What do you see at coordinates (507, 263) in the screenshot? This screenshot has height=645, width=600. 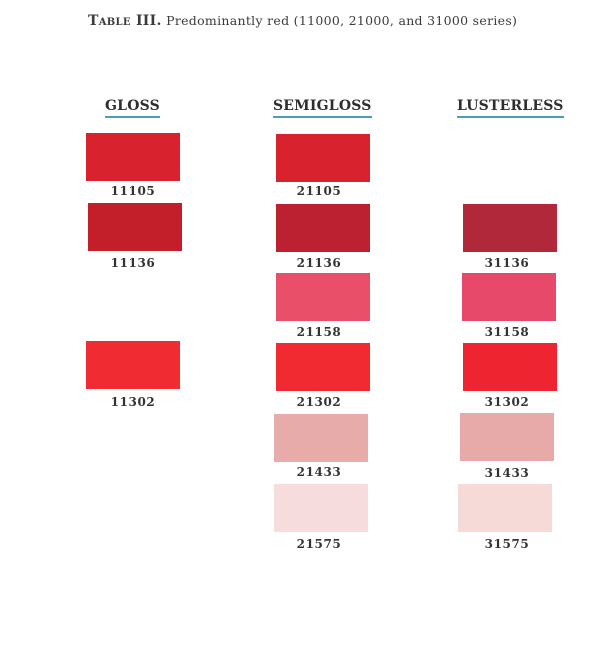 I see `chip-code-31136: 31136` at bounding box center [507, 263].